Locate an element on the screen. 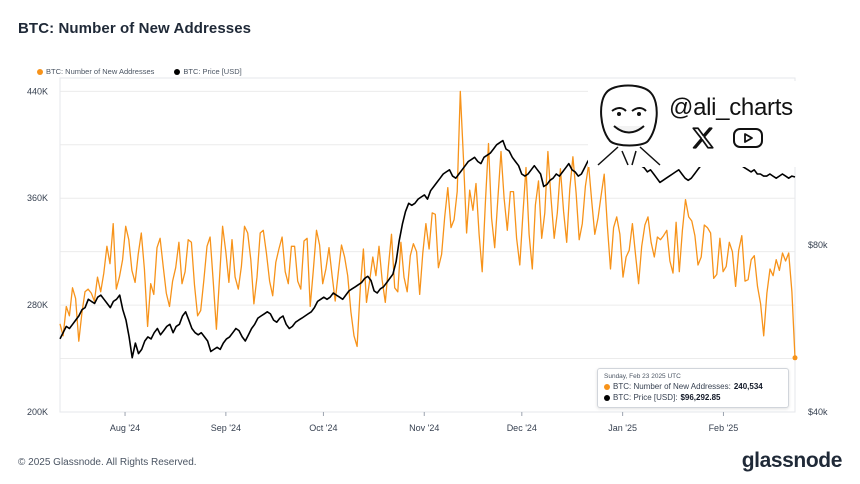  y-axis-left: 200K 280K 360K 440K is located at coordinates (37, 251).